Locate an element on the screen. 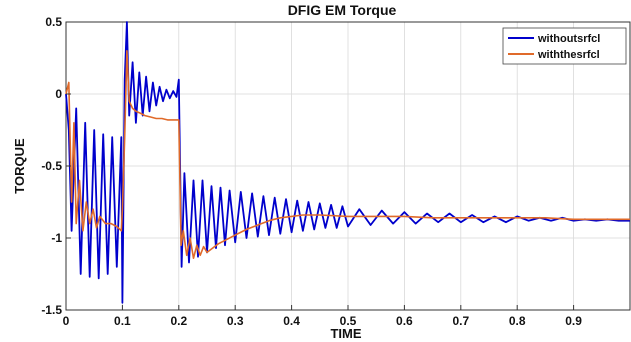  x-tick-label: 0.3 is located at coordinates (235, 321).